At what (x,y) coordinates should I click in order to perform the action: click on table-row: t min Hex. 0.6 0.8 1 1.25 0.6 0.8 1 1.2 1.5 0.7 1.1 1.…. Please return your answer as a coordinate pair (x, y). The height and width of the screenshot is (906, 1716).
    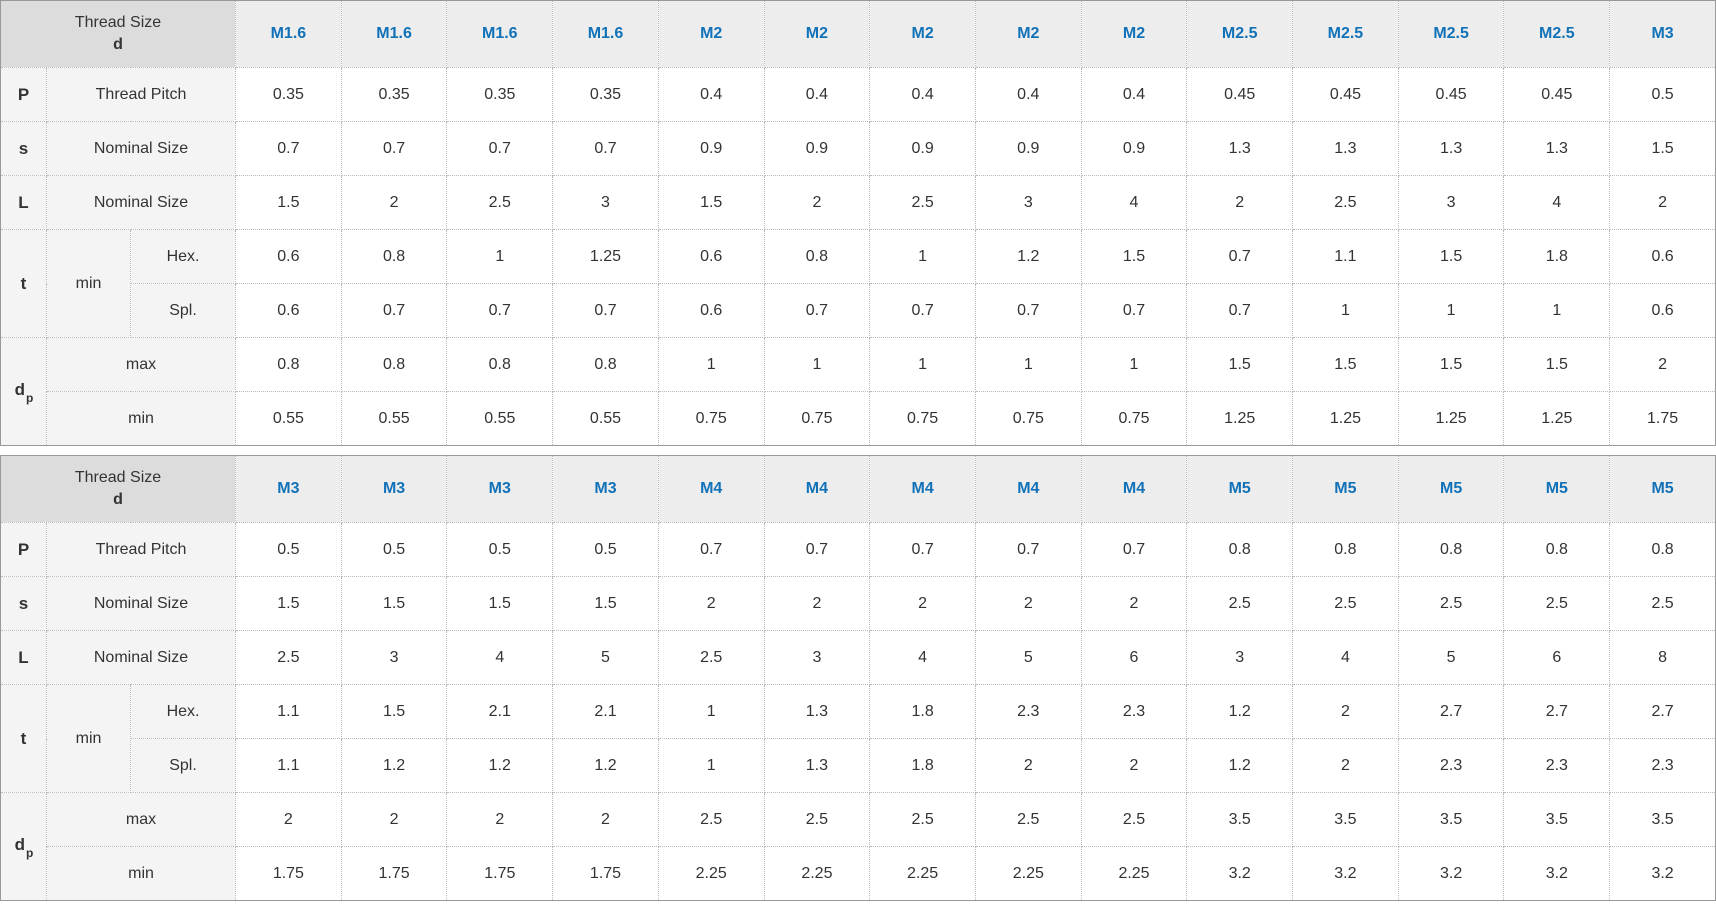
    Looking at the image, I should click on (858, 283).